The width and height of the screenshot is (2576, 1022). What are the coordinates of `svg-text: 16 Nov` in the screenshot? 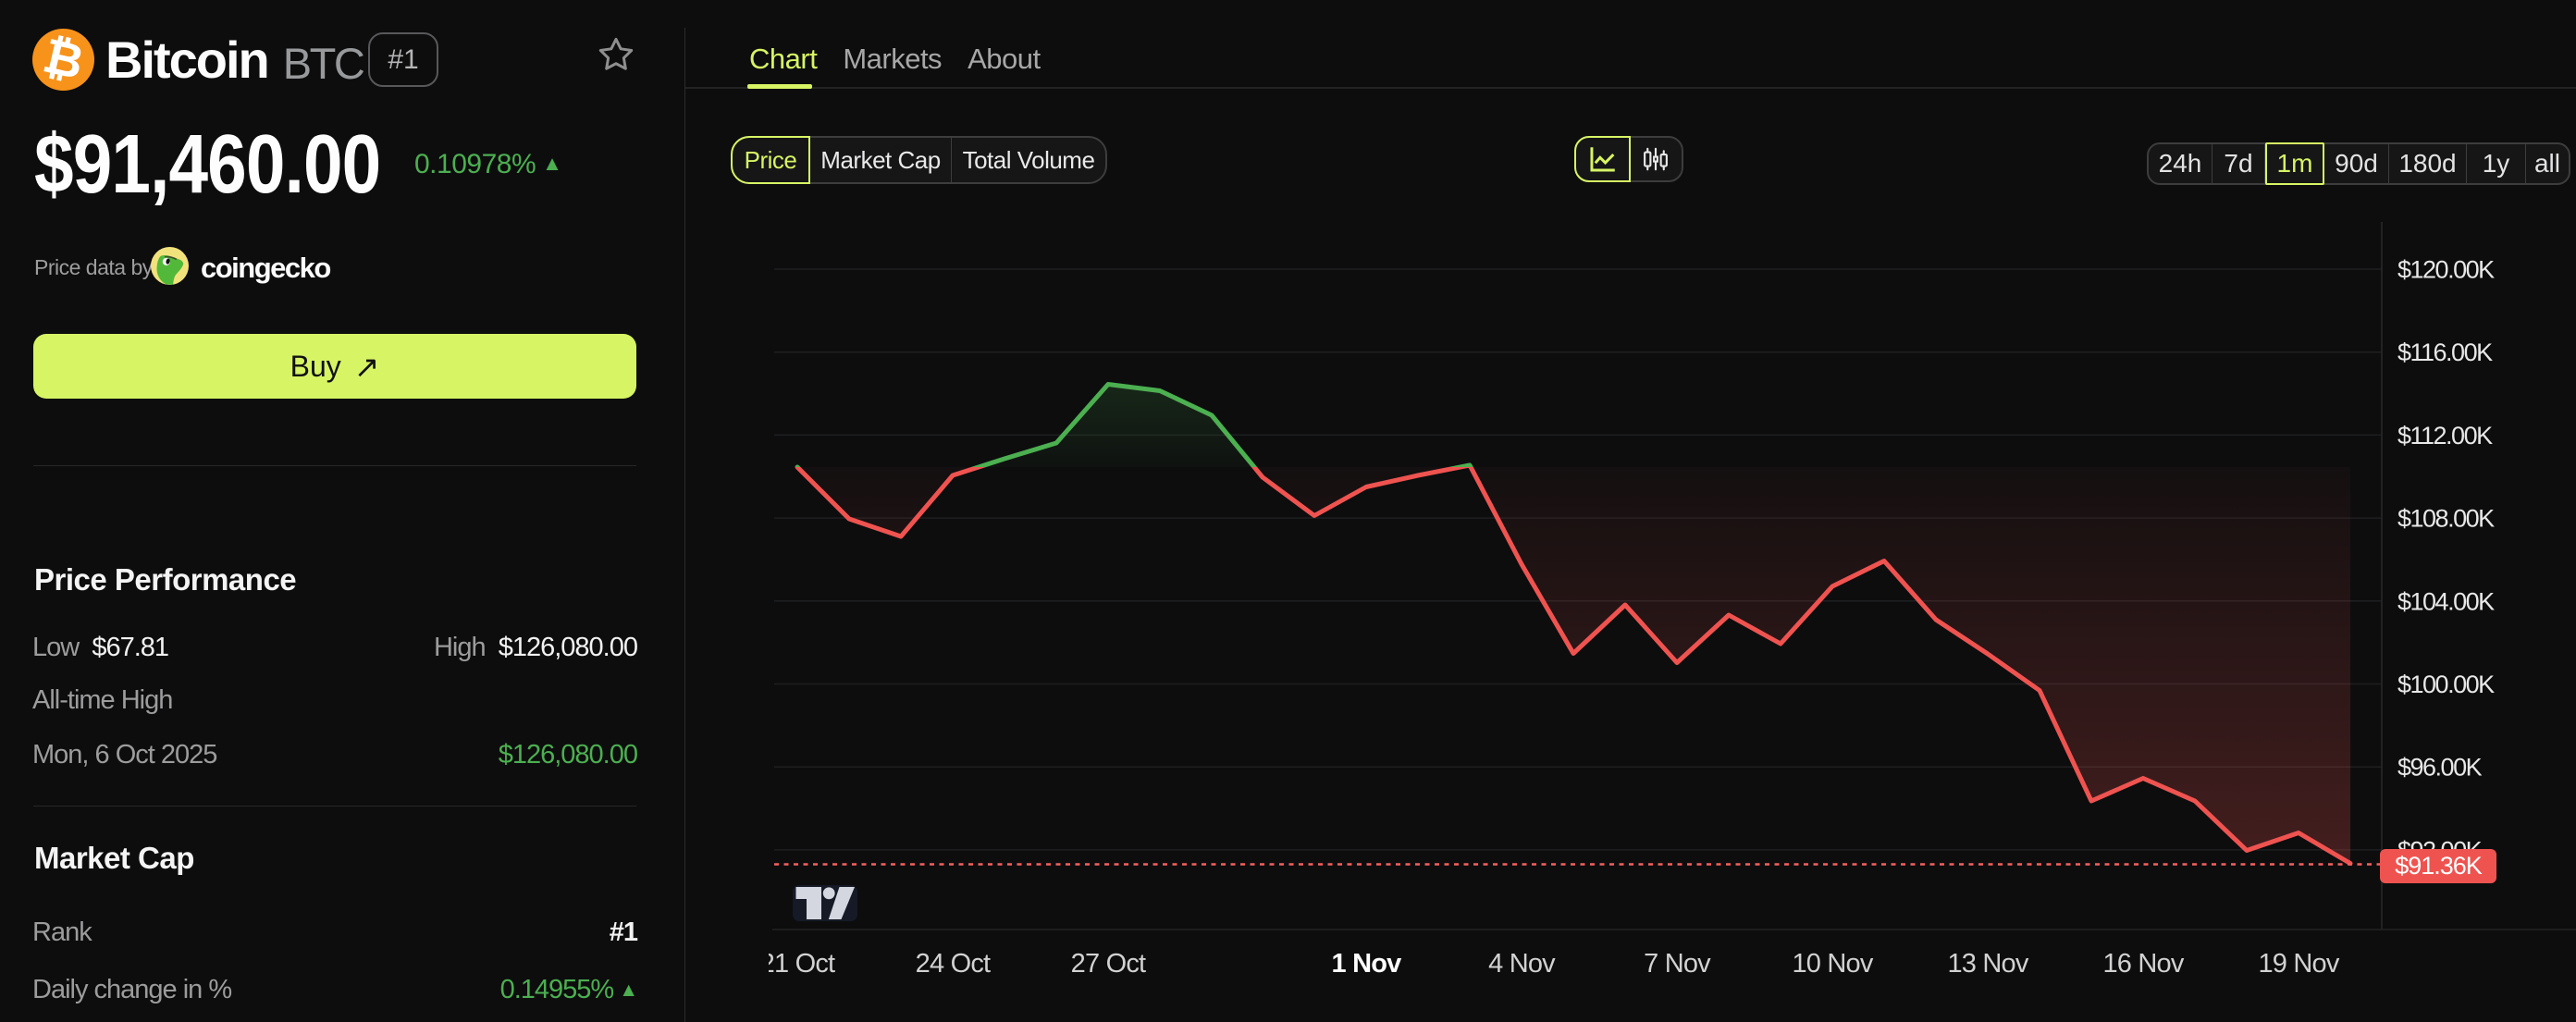 It's located at (2143, 964).